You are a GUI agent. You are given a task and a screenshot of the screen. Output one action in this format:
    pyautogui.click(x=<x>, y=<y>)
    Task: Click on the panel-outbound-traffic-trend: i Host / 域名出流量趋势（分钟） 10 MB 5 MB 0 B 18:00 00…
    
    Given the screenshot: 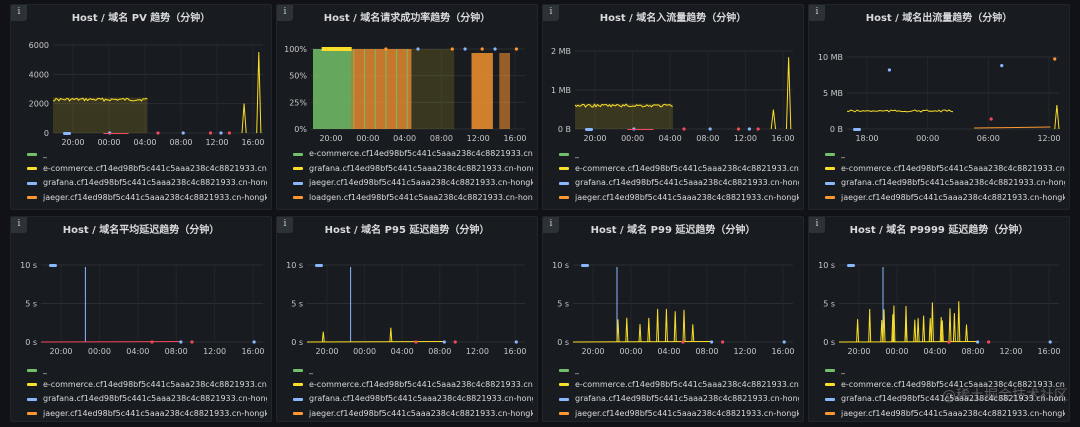 What is the action you would take?
    pyautogui.click(x=939, y=107)
    